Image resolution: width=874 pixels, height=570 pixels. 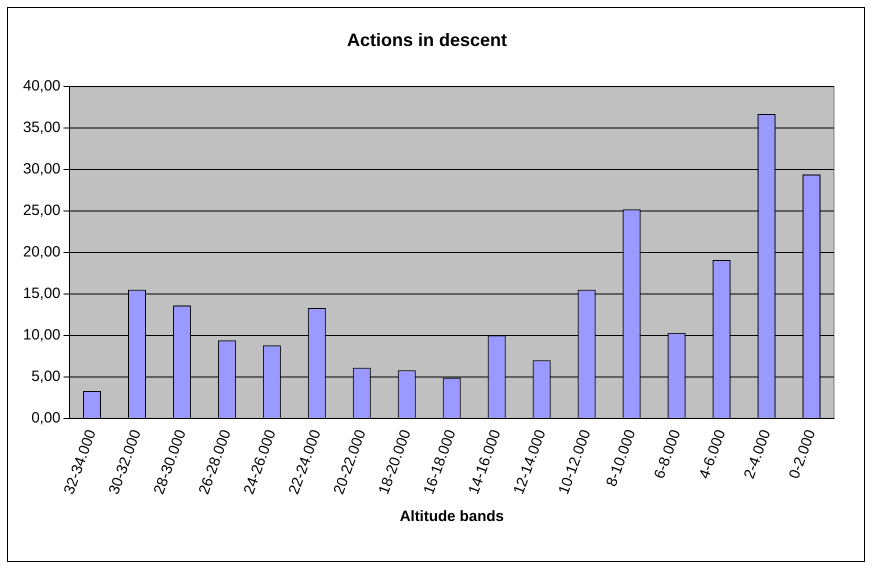 What do you see at coordinates (41, 293) in the screenshot?
I see `y-tick-label: 15,00` at bounding box center [41, 293].